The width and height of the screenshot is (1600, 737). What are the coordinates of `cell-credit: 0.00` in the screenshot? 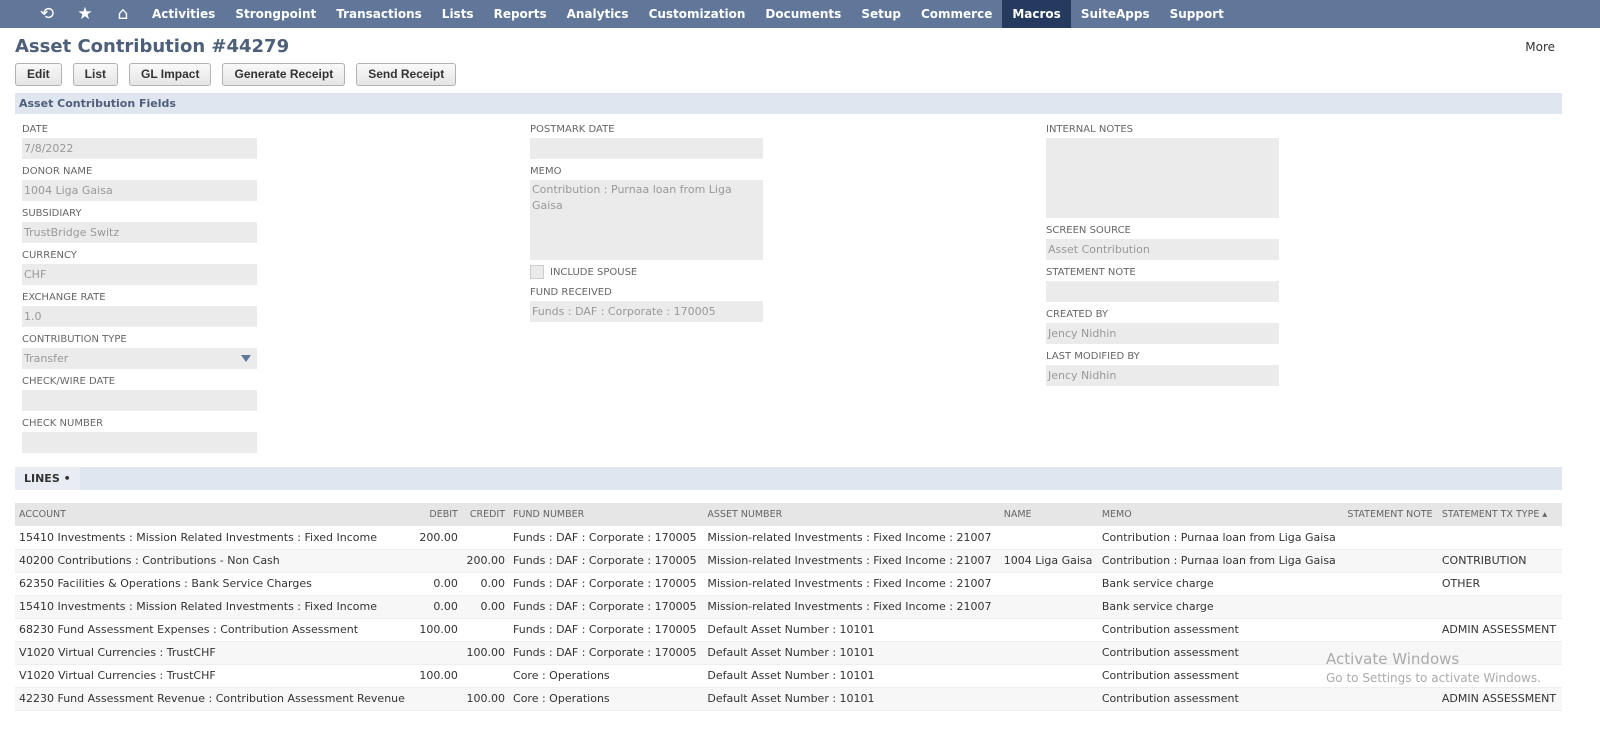 It's located at (485, 607).